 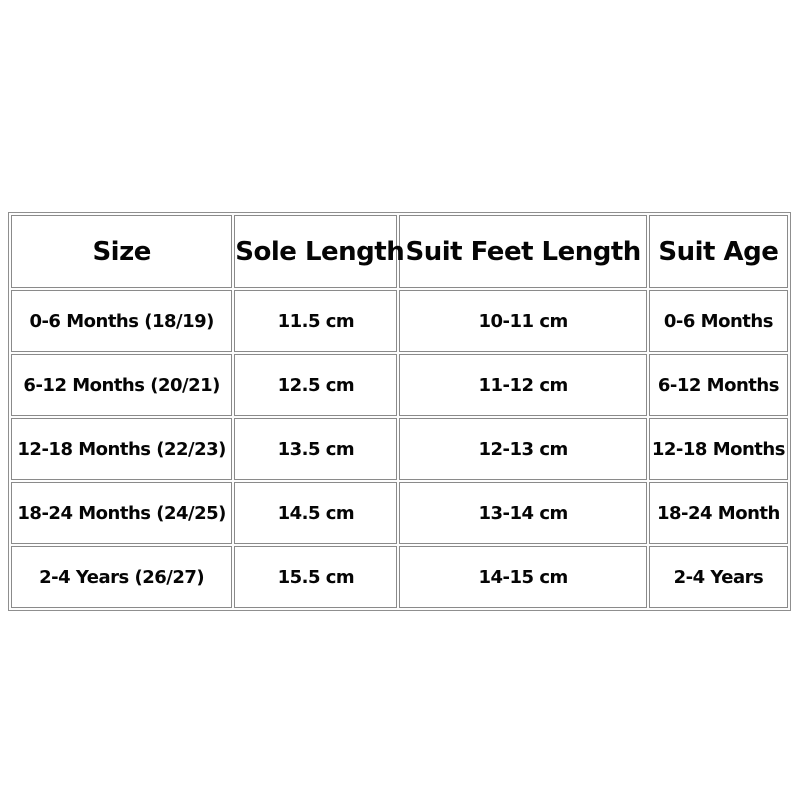 I want to click on cell-size: 12-18 Months (22/23), so click(x=122, y=449).